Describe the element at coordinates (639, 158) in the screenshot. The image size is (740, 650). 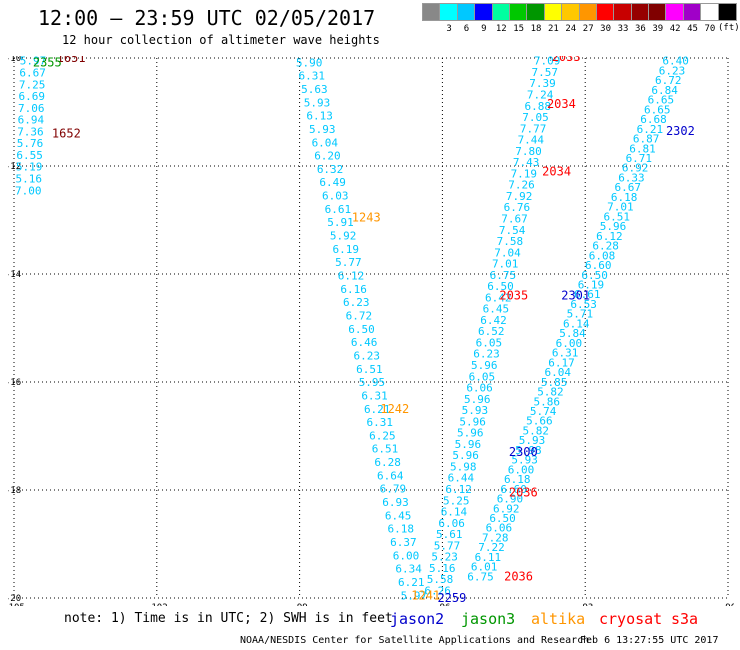
I see `wave-height-value: 6.71` at that location.